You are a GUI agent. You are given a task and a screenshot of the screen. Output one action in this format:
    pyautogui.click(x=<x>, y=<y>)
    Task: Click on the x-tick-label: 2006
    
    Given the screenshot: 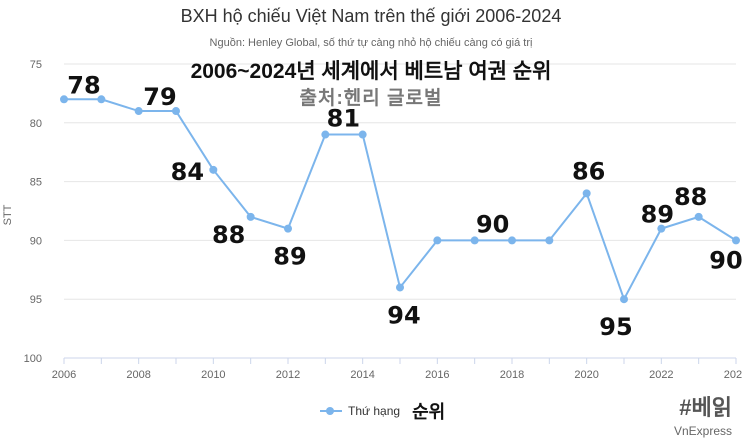 What is the action you would take?
    pyautogui.click(x=64, y=375)
    